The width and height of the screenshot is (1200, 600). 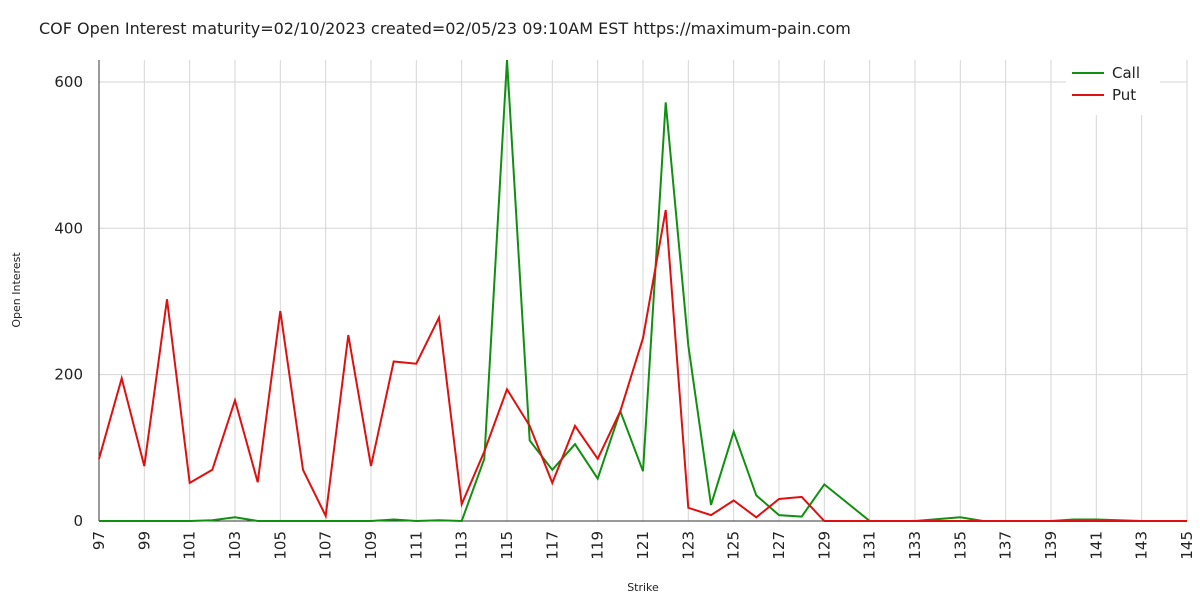 I want to click on y-tick-label: 600, so click(x=68, y=82).